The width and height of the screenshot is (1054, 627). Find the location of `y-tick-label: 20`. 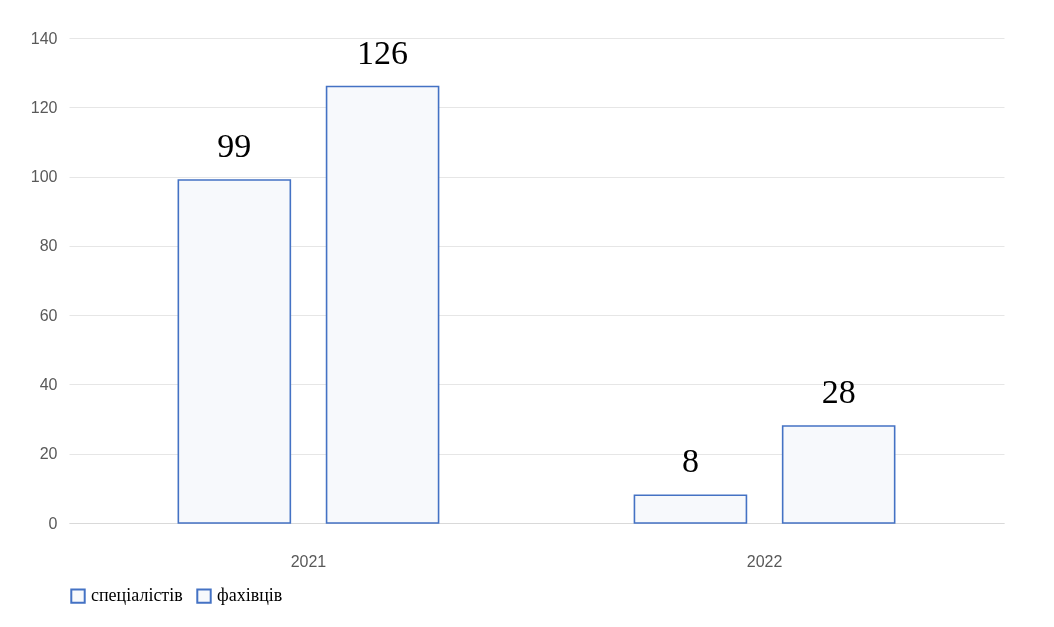

y-tick-label: 20 is located at coordinates (48, 454).